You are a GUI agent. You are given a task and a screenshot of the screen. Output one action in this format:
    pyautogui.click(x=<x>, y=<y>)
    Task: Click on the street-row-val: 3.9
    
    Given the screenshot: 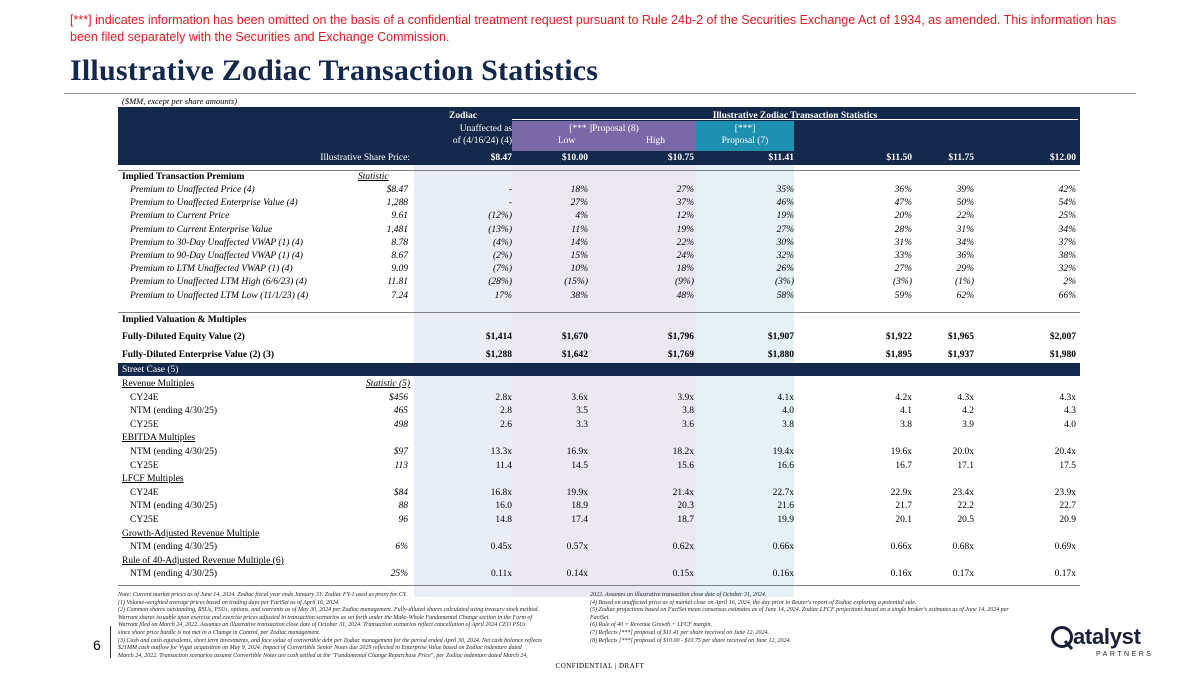 What is the action you would take?
    pyautogui.click(x=968, y=424)
    